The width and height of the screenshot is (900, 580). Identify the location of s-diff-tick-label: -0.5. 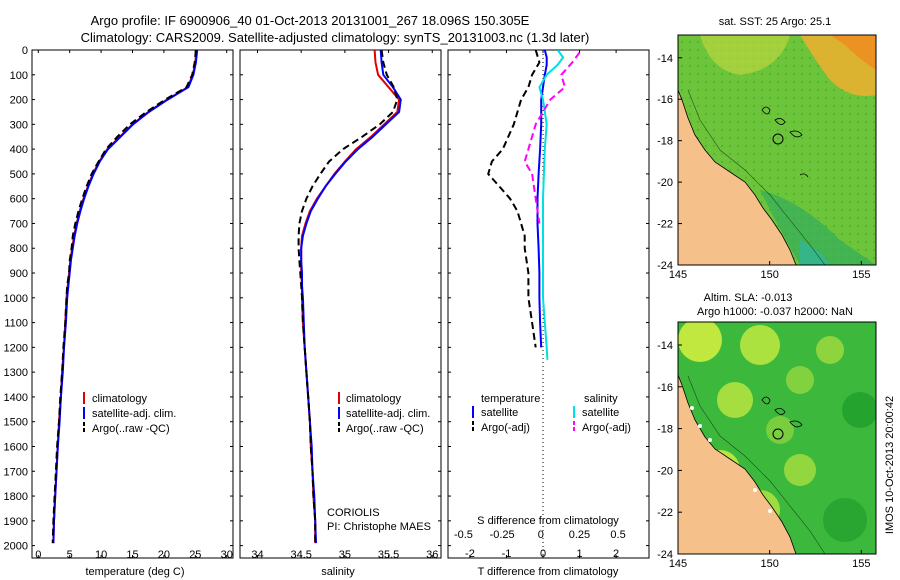
(463, 535).